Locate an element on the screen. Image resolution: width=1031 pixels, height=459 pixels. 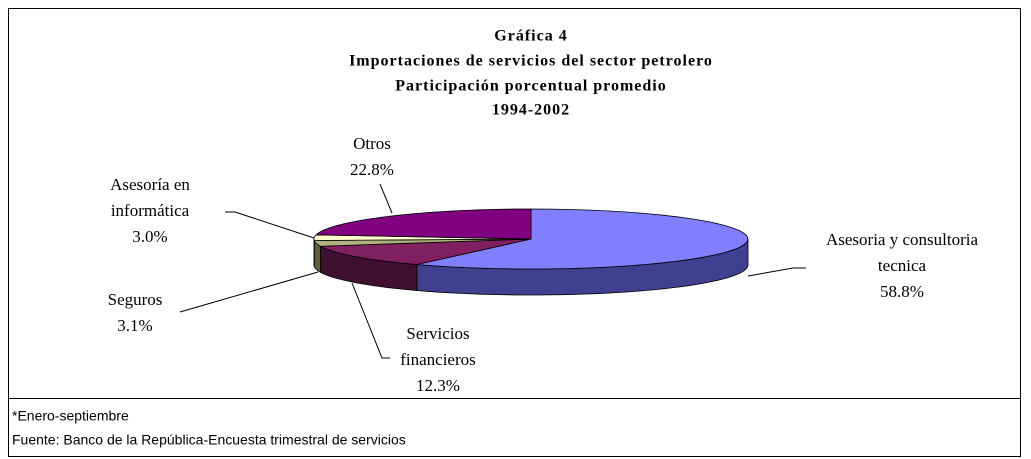
value-label: 22.8% is located at coordinates (372, 169).